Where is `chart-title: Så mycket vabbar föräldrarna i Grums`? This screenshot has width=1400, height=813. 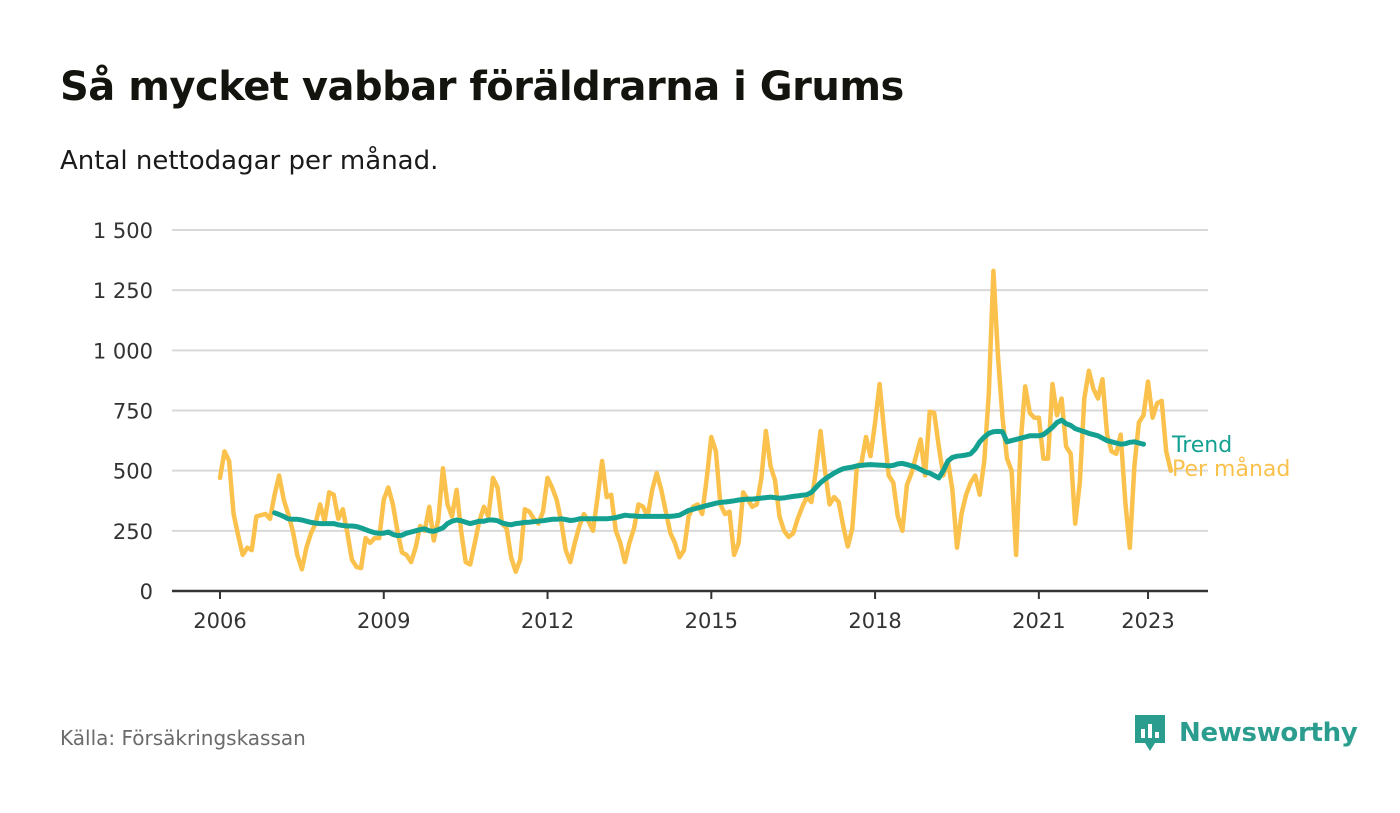
chart-title: Så mycket vabbar föräldrarna i Grums is located at coordinates (482, 87).